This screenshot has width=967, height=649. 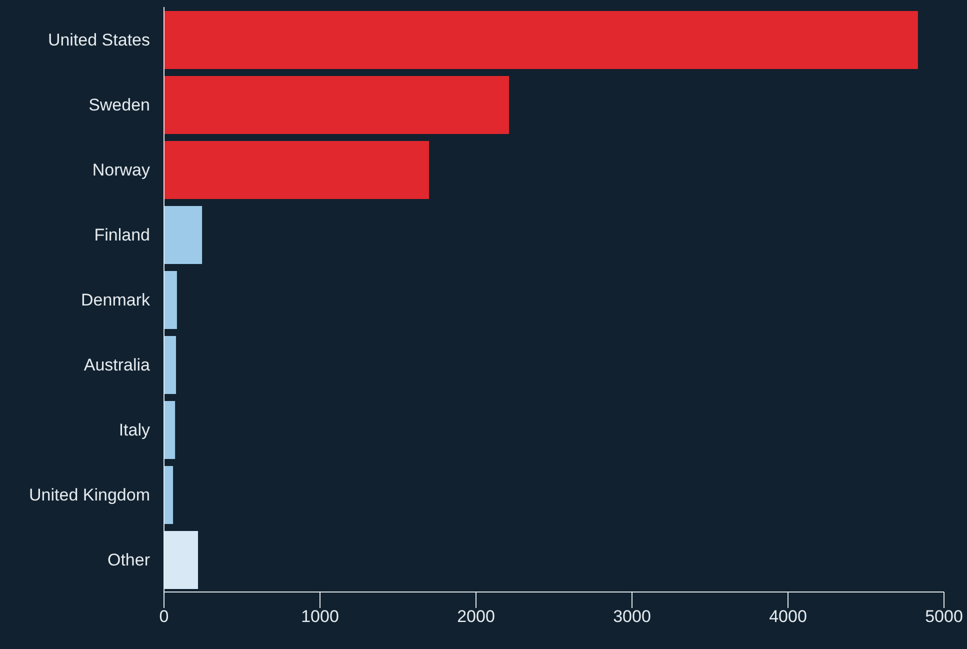 What do you see at coordinates (99, 40) in the screenshot?
I see `y-tick-label: United States` at bounding box center [99, 40].